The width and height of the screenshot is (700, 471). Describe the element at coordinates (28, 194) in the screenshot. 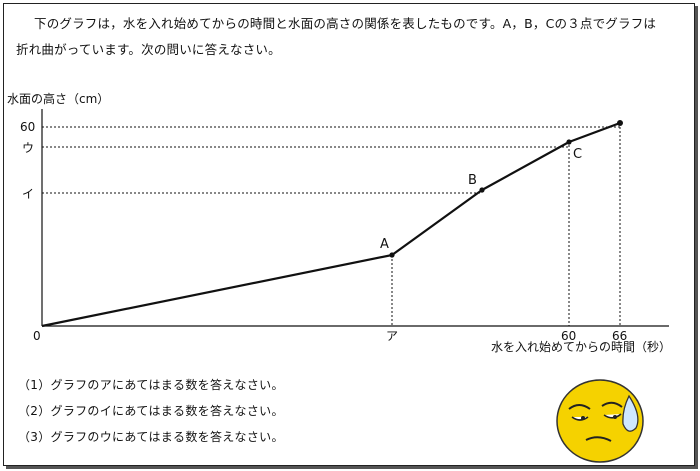

I see `y-tick-i: イ` at that location.